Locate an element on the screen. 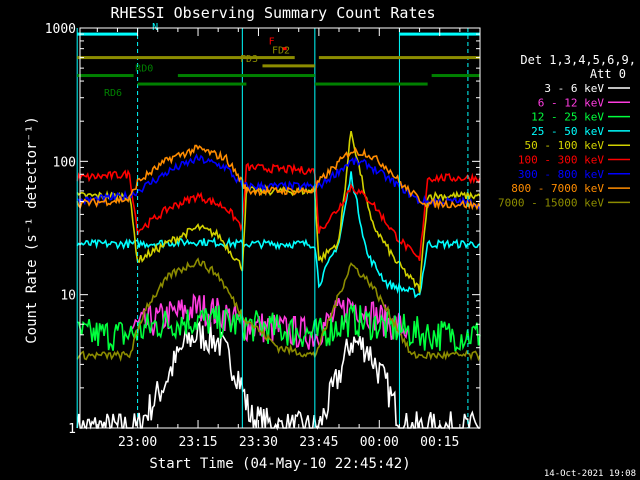 This screenshot has height=480, width=640. legend-label: 3 - 6 keV is located at coordinates (574, 88).